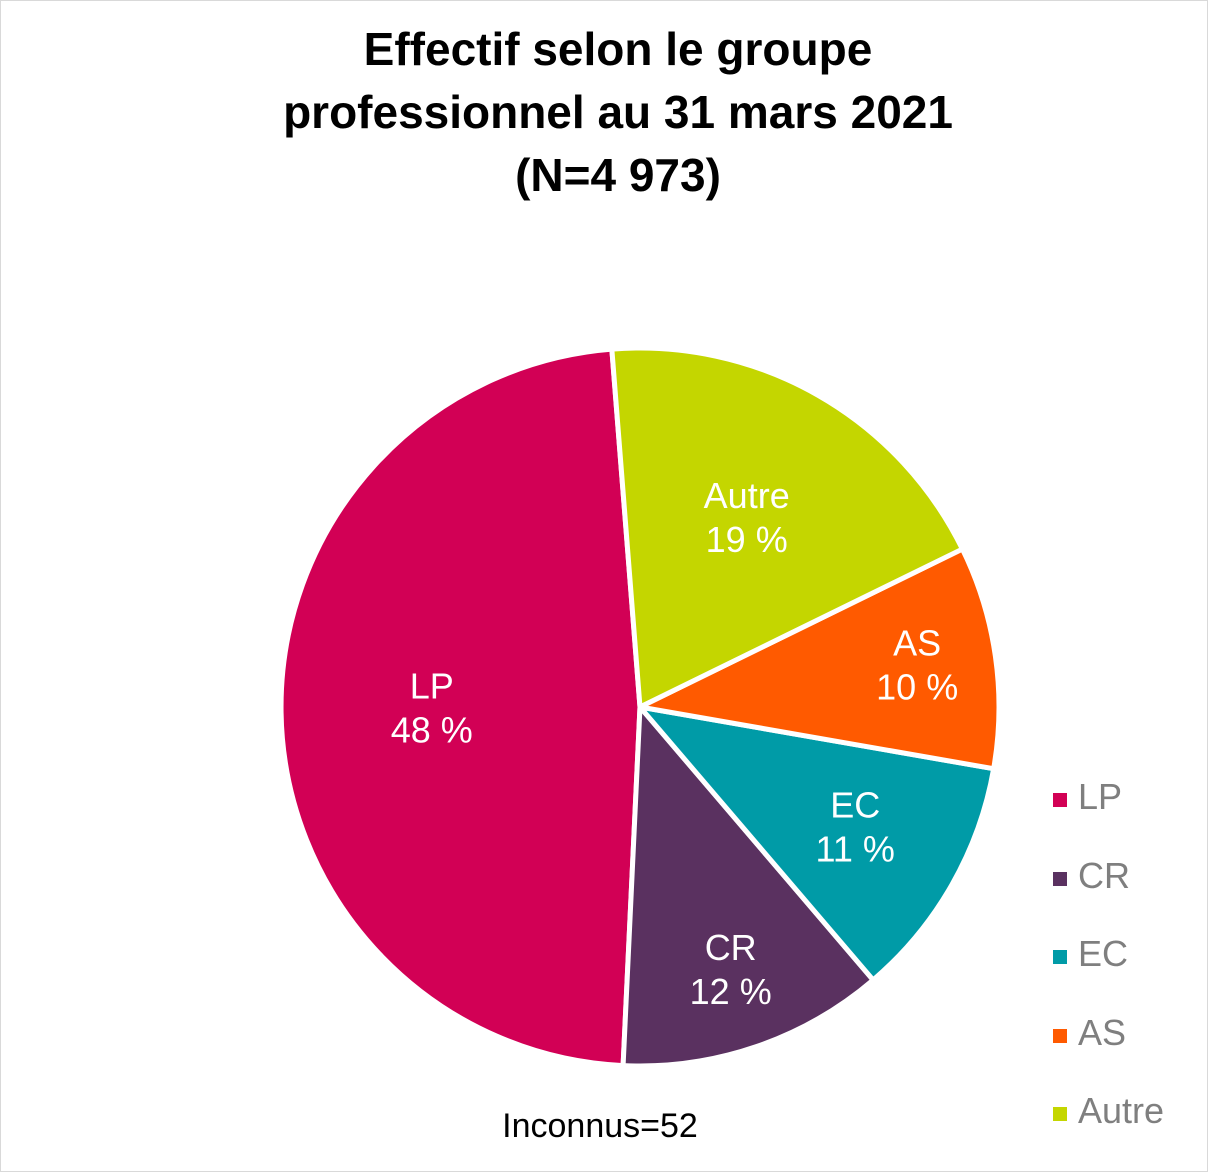 The height and width of the screenshot is (1172, 1208). I want to click on legend-label-lp: LP, so click(1100, 796).